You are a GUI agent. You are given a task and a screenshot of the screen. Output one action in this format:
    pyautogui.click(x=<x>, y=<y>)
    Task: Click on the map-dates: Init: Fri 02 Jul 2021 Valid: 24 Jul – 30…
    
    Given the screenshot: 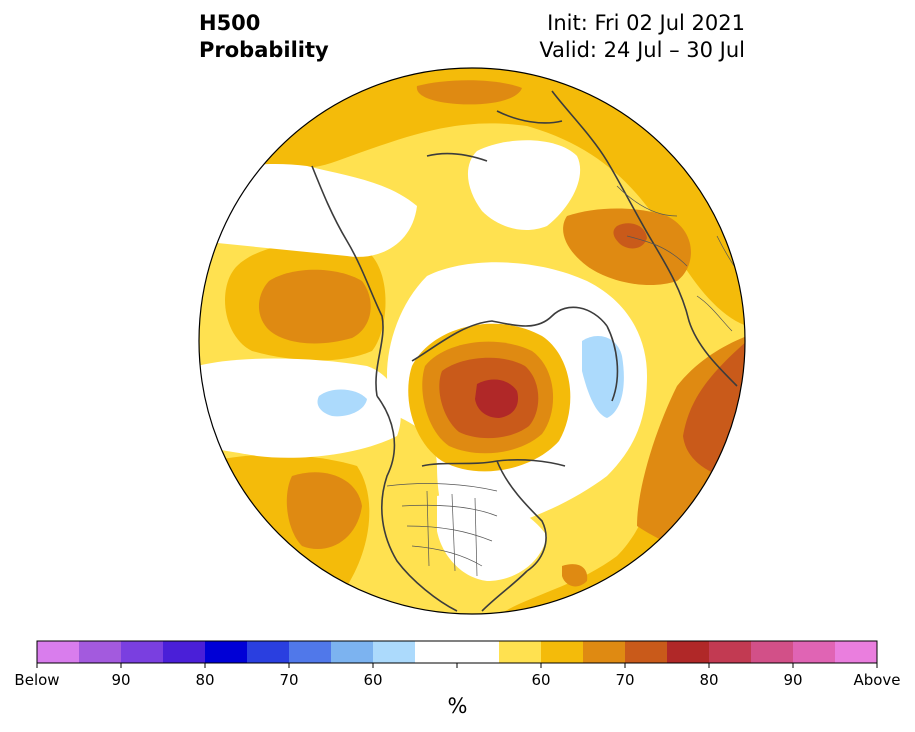 What is the action you would take?
    pyautogui.click(x=642, y=37)
    